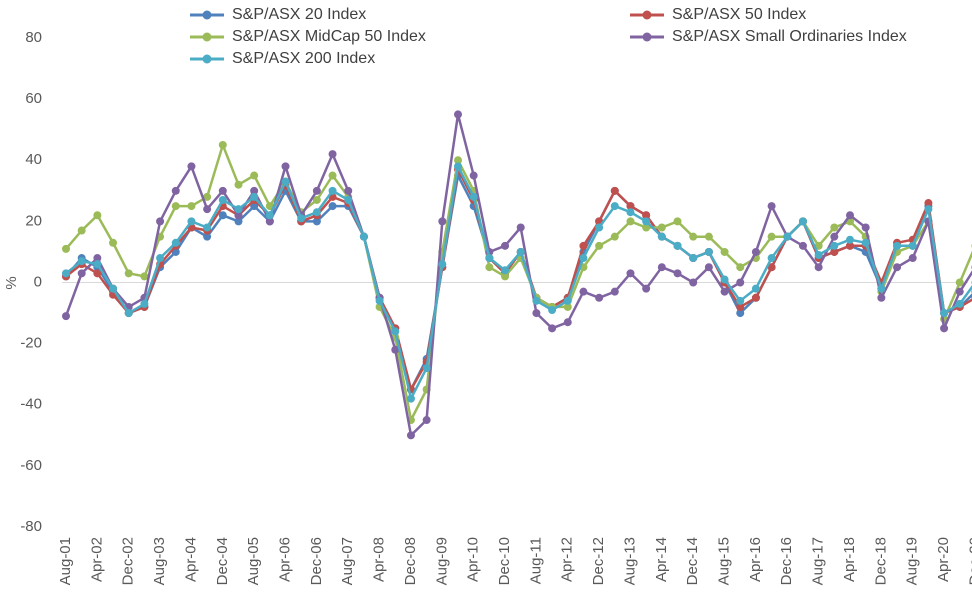 This screenshot has width=972, height=598. I want to click on x-tick-label: Dec-16, so click(786, 561).